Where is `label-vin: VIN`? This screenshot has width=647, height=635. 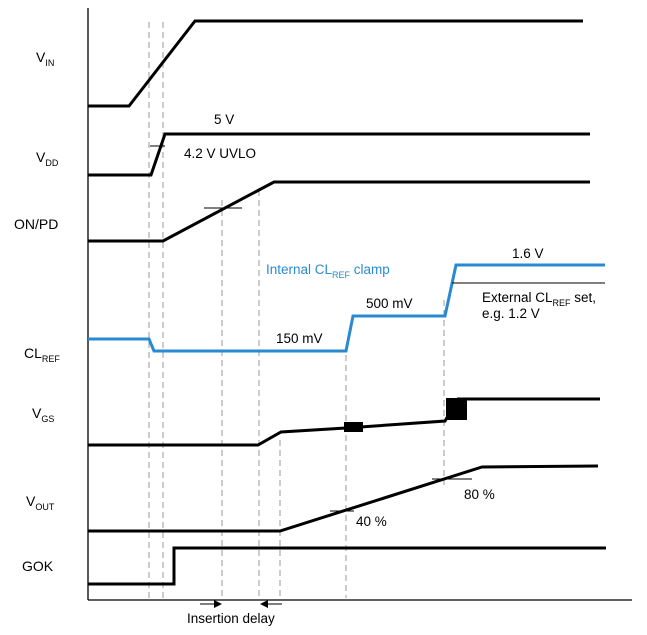 label-vin: VIN is located at coordinates (45, 58).